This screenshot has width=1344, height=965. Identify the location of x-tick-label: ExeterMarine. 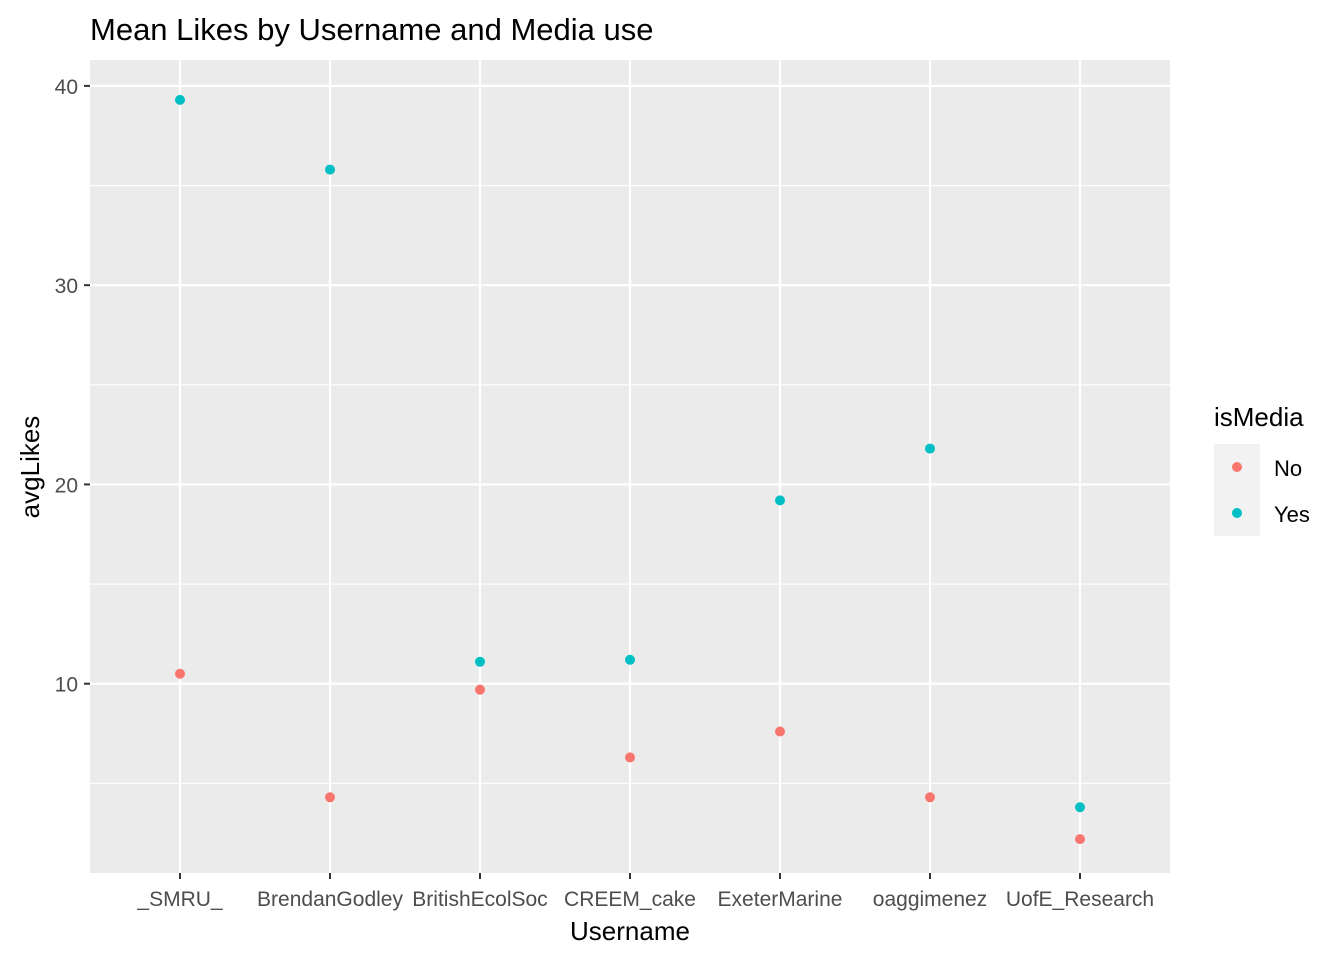
(780, 899).